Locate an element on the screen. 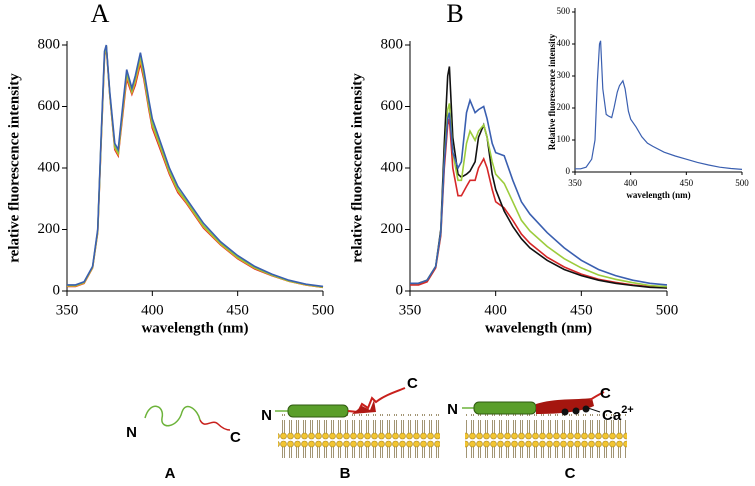  panel-title: B is located at coordinates (454, 14).